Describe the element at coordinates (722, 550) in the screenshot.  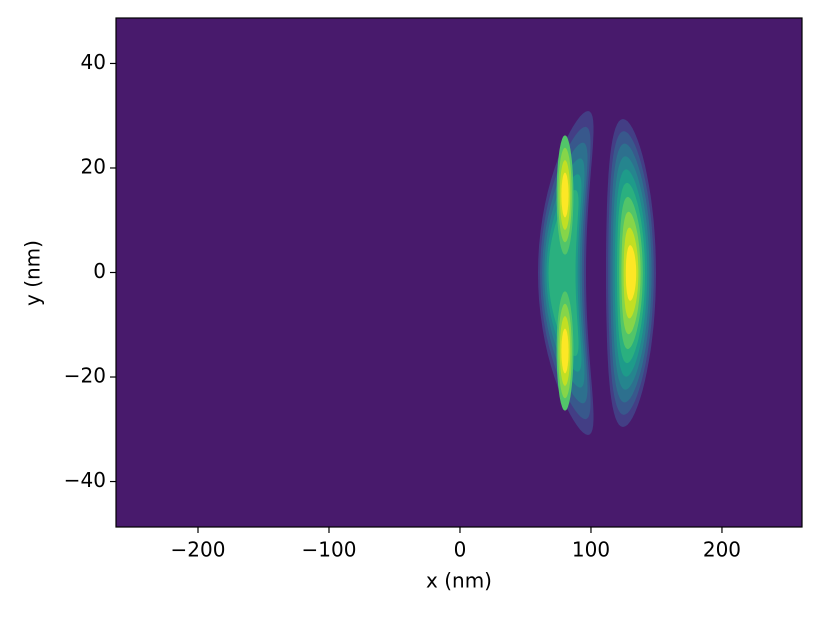
I see `x-tick-label: 200` at that location.